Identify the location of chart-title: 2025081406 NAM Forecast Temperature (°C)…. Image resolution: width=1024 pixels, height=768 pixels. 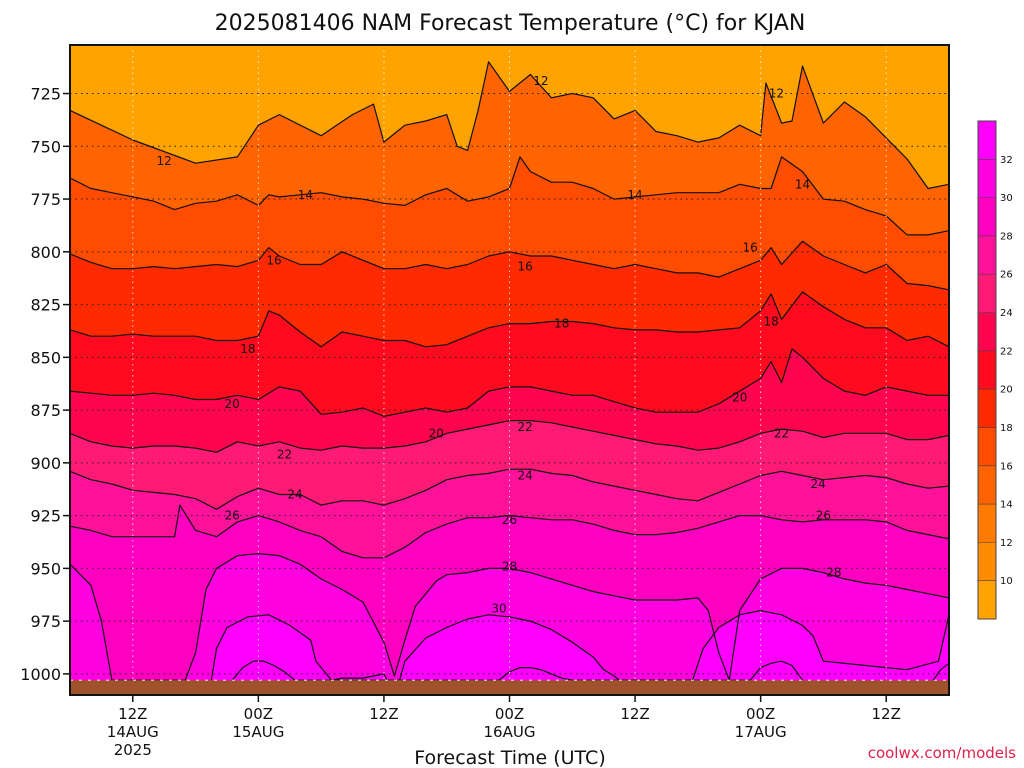
(510, 23).